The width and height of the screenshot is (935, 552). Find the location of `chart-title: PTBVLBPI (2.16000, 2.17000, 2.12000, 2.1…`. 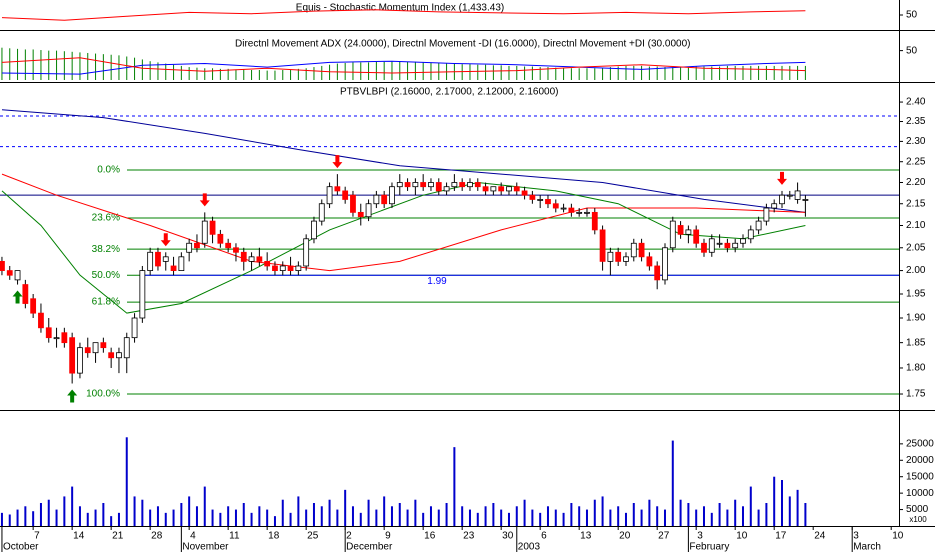

chart-title: PTBVLBPI (2.16000, 2.17000, 2.12000, 2.1… is located at coordinates (449, 92).